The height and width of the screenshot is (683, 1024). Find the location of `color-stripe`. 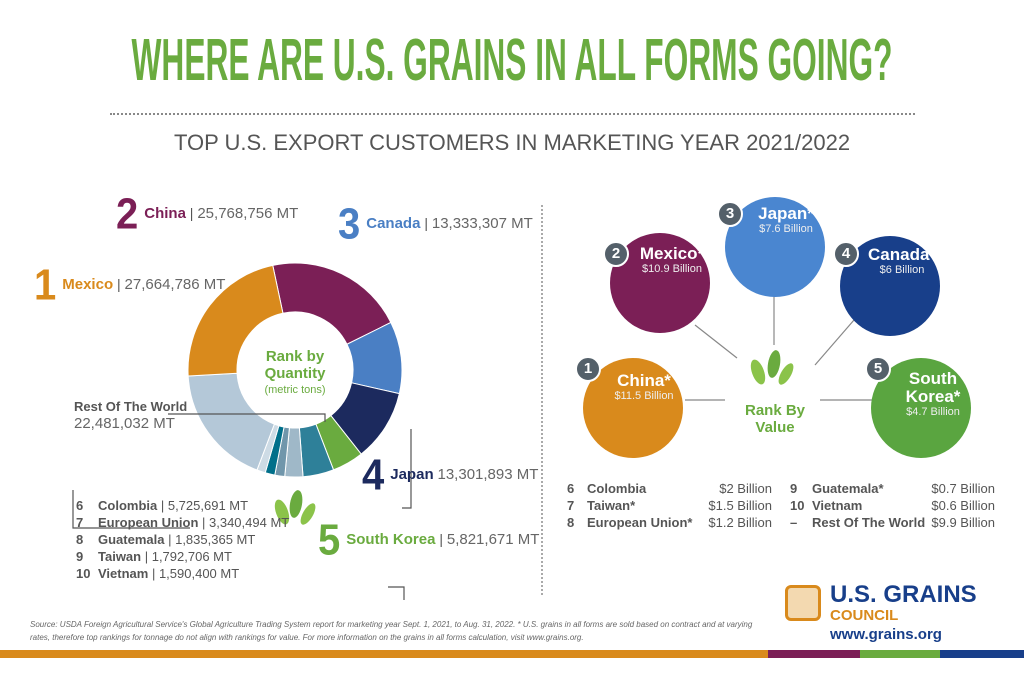

color-stripe is located at coordinates (512, 654).